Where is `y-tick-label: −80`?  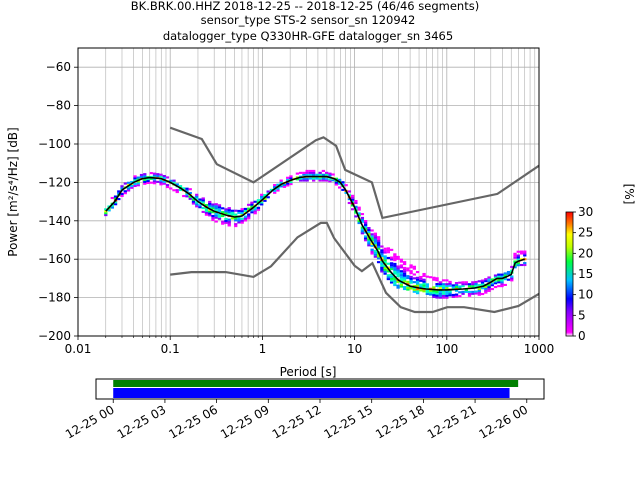
y-tick-label: −80 is located at coordinates (58, 106).